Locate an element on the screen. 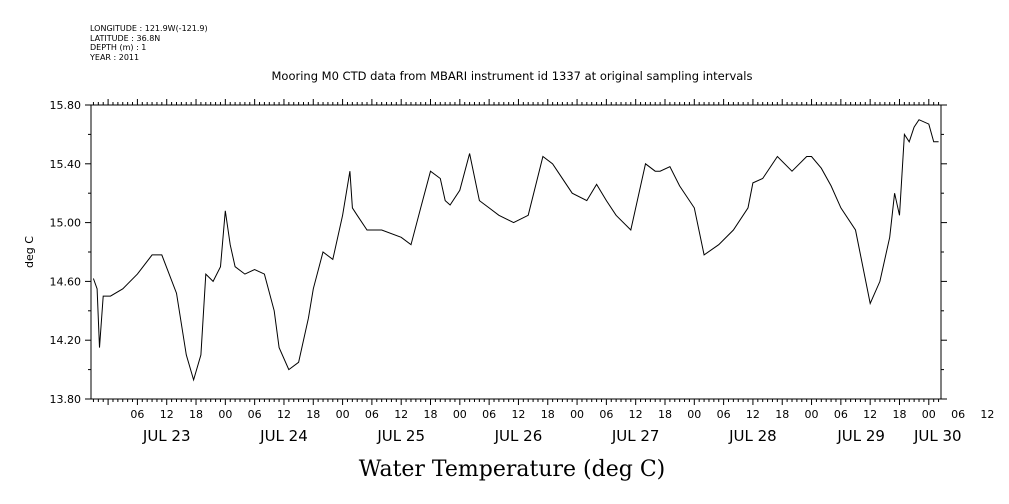 This screenshot has height=504, width=1009. y-tick-label: 15.00 is located at coordinates (66, 223).